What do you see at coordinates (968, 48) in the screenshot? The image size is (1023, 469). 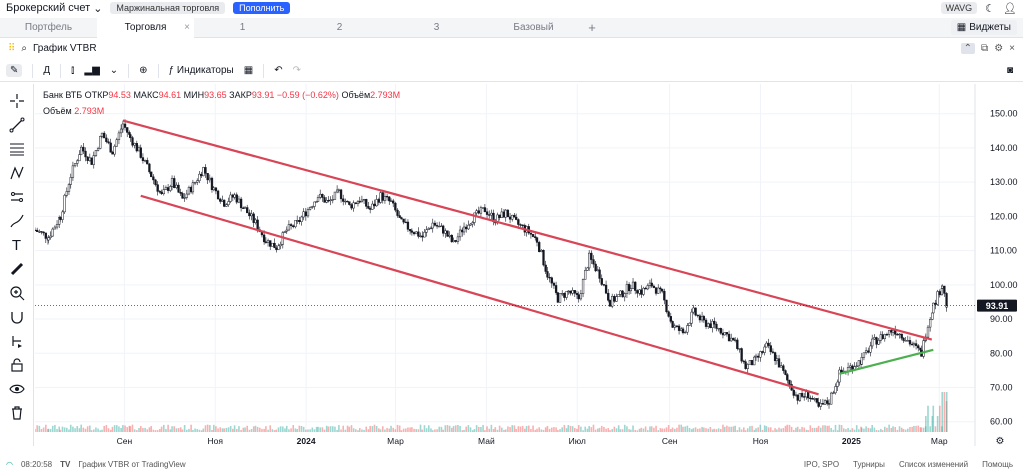 I see `collapse-icon: ⌃` at bounding box center [968, 48].